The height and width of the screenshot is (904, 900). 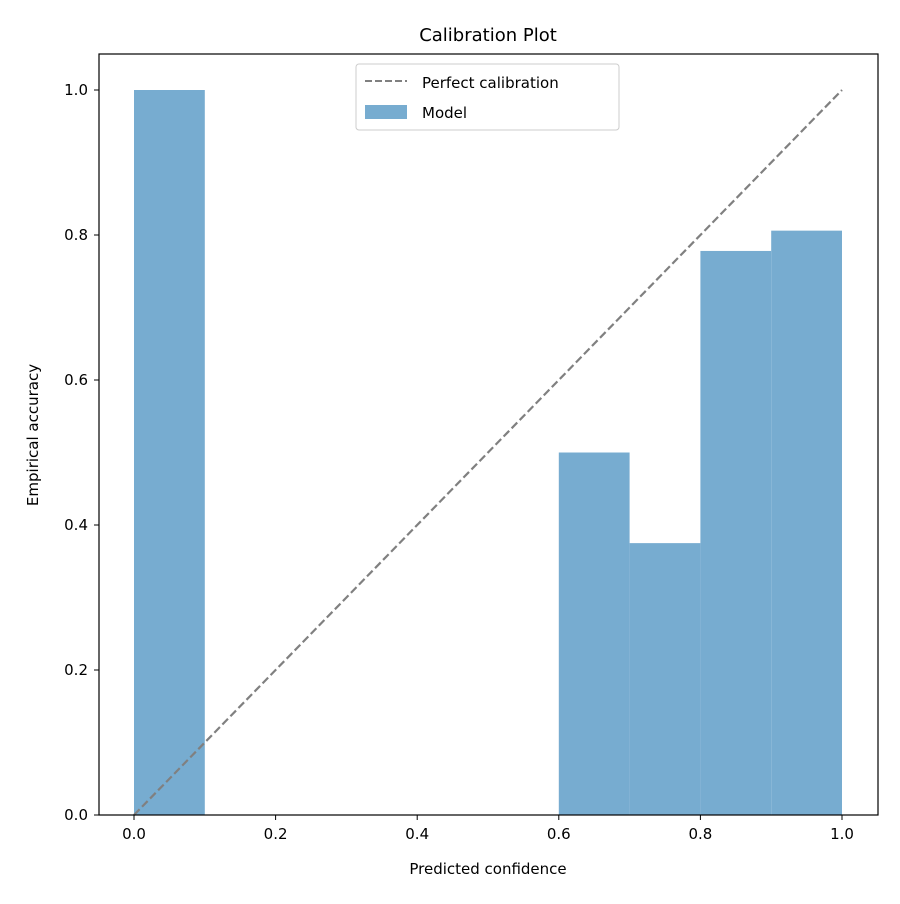 I want to click on y-tick-label: 0.0, so click(x=76, y=815).